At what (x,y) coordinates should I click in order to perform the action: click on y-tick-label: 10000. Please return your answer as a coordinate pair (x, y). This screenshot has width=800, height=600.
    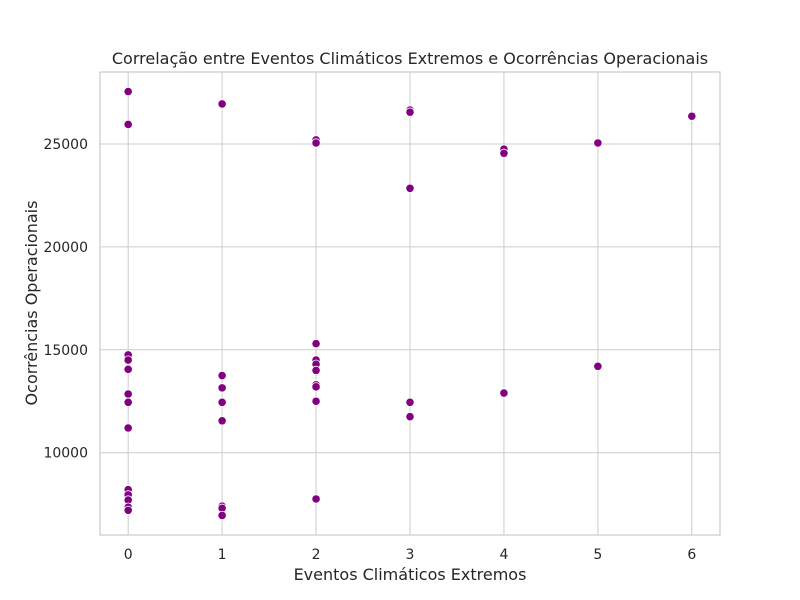
    Looking at the image, I should click on (65, 454).